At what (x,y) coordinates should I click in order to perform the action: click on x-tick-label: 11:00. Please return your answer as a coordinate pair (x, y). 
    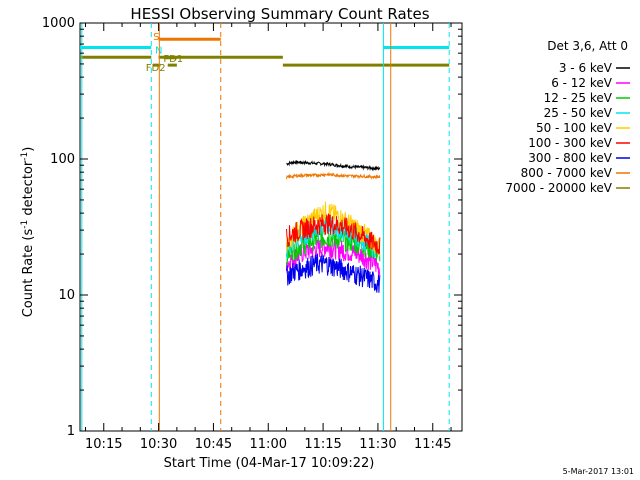
    Looking at the image, I should click on (268, 444).